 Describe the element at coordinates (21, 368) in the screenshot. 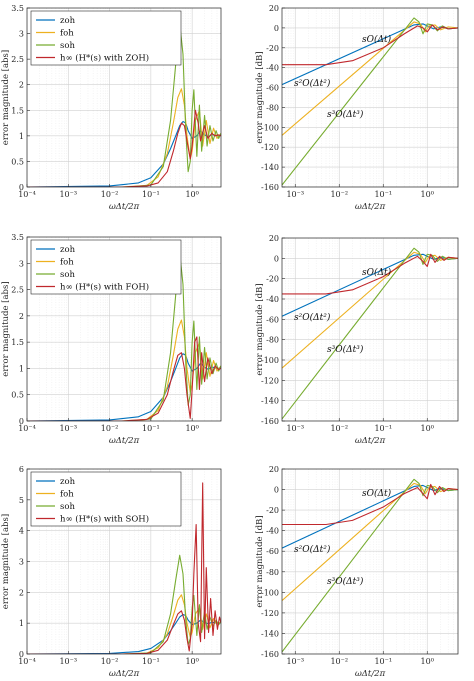

I see `y-tick-label: 1` at that location.